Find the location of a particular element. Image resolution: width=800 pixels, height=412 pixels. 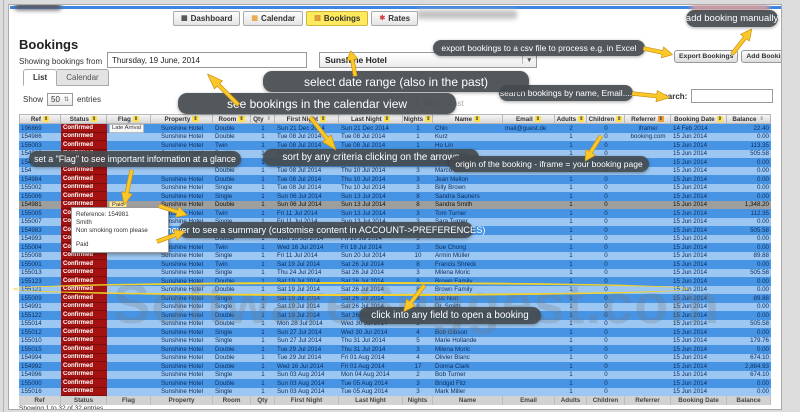

table-cell: 505.58 is located at coordinates (759, 324).